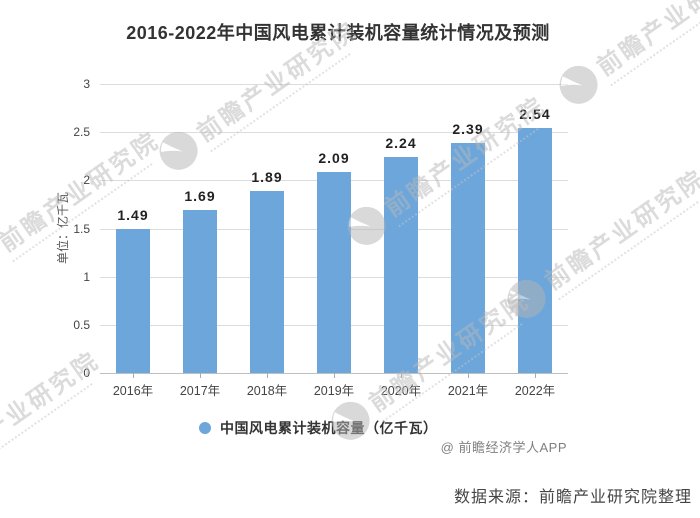 The width and height of the screenshot is (700, 518). Describe the element at coordinates (401, 143) in the screenshot. I see `bar-value-label: 2.24` at that location.